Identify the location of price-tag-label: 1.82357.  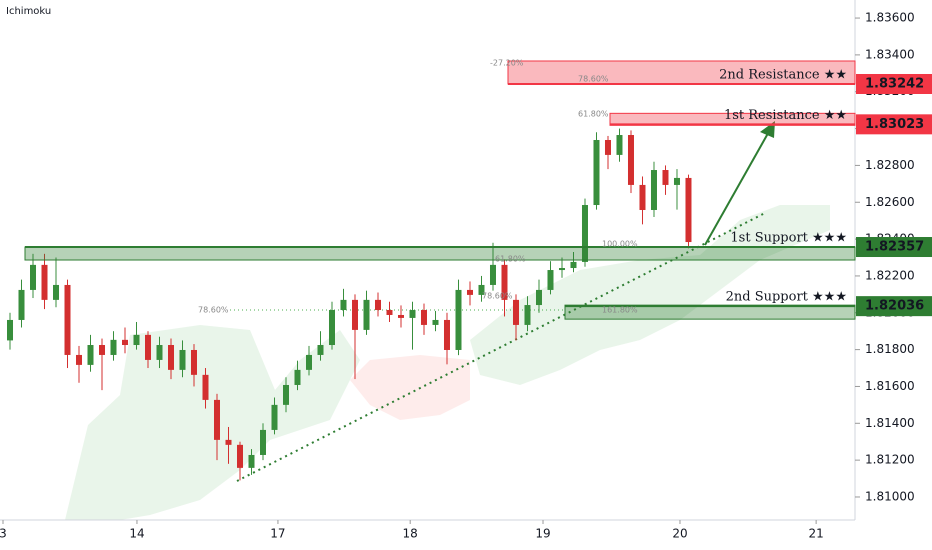
(894, 247).